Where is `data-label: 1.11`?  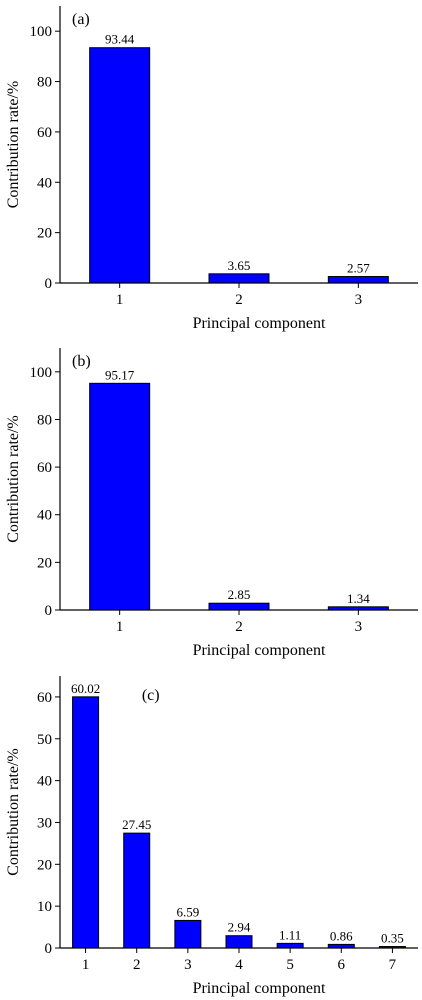
data-label: 1.11 is located at coordinates (290, 934).